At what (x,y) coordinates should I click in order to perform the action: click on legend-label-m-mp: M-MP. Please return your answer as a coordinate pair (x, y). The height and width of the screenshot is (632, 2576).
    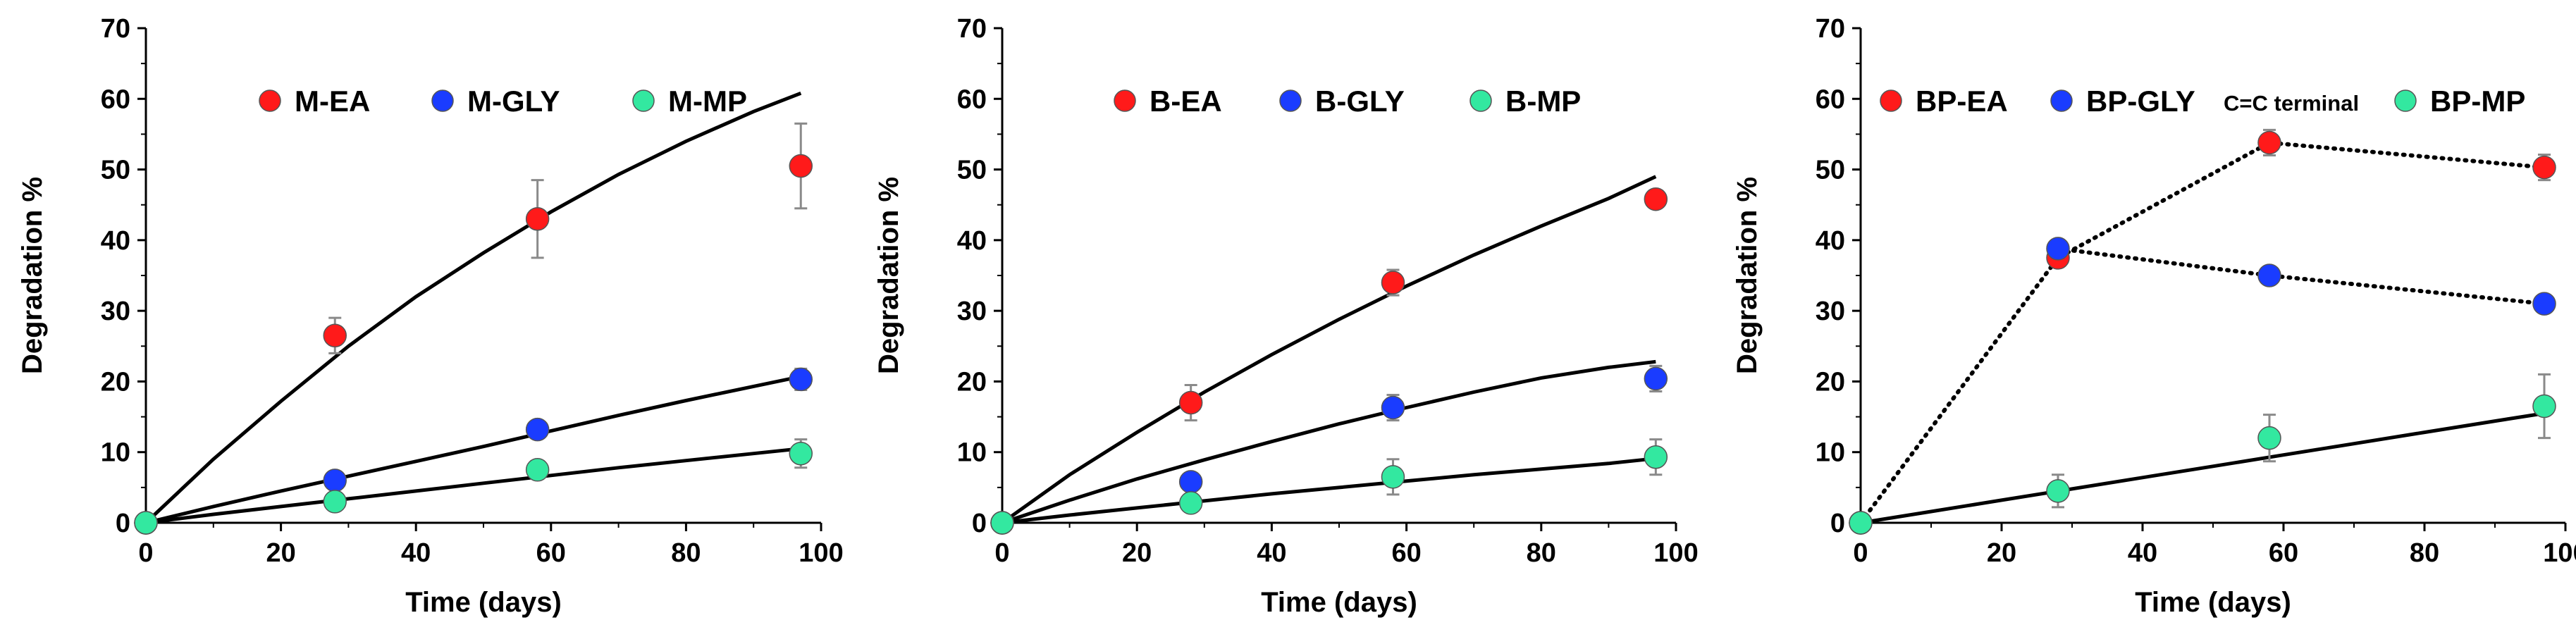
    Looking at the image, I should click on (707, 101).